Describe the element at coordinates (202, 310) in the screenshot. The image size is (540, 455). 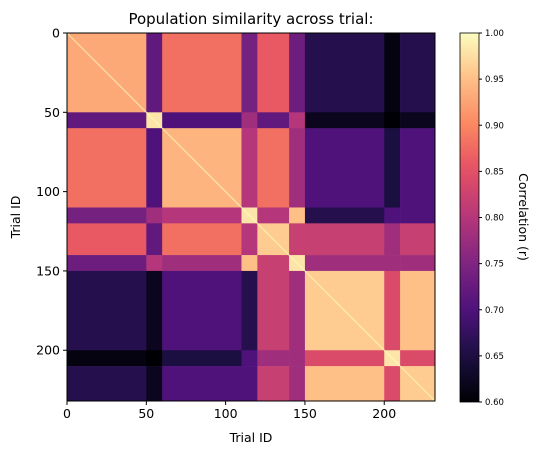
I see `heat-cell-G-C` at that location.